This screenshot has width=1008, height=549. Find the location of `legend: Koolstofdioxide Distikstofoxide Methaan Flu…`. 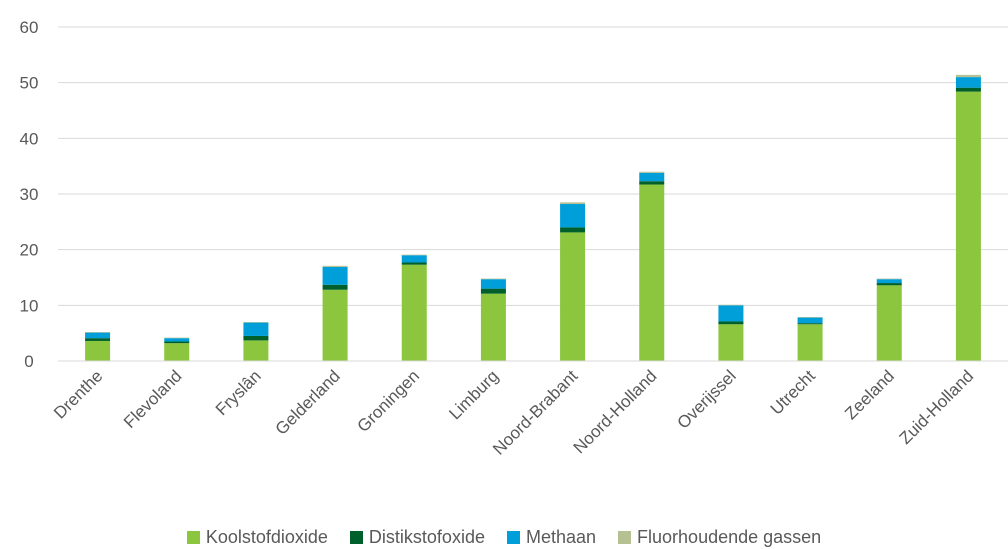

legend: Koolstofdioxide Distikstofoxide Methaan Flu… is located at coordinates (504, 537).